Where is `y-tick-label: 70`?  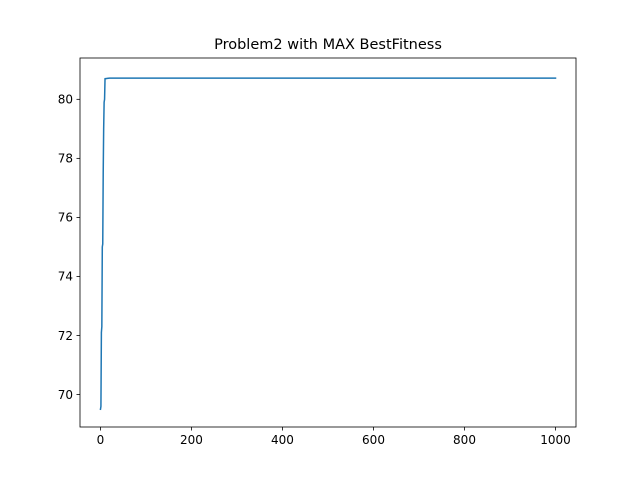 y-tick-label: 70 is located at coordinates (65, 395).